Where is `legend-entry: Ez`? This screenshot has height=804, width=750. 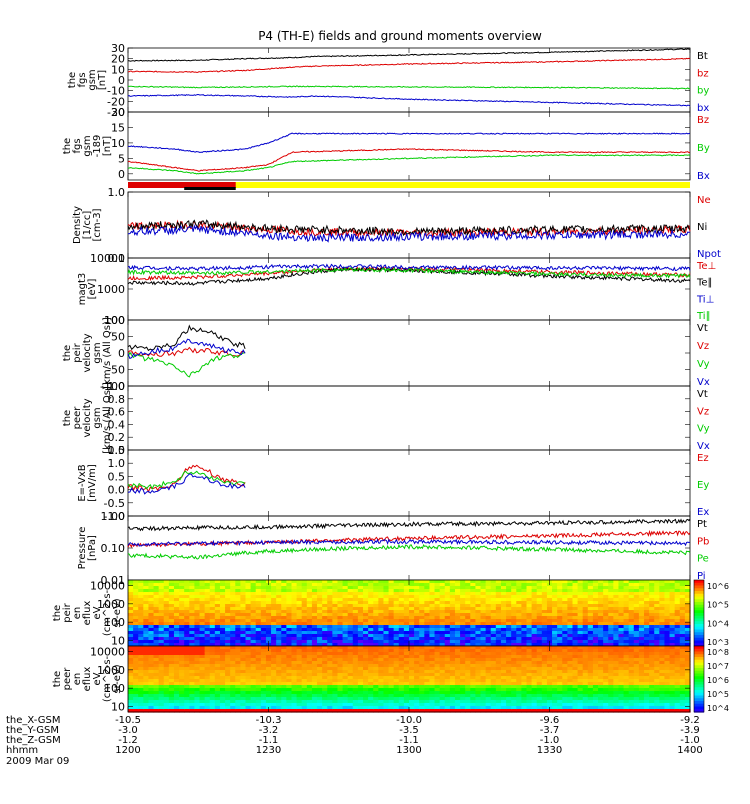
legend-entry: Ez is located at coordinates (703, 458).